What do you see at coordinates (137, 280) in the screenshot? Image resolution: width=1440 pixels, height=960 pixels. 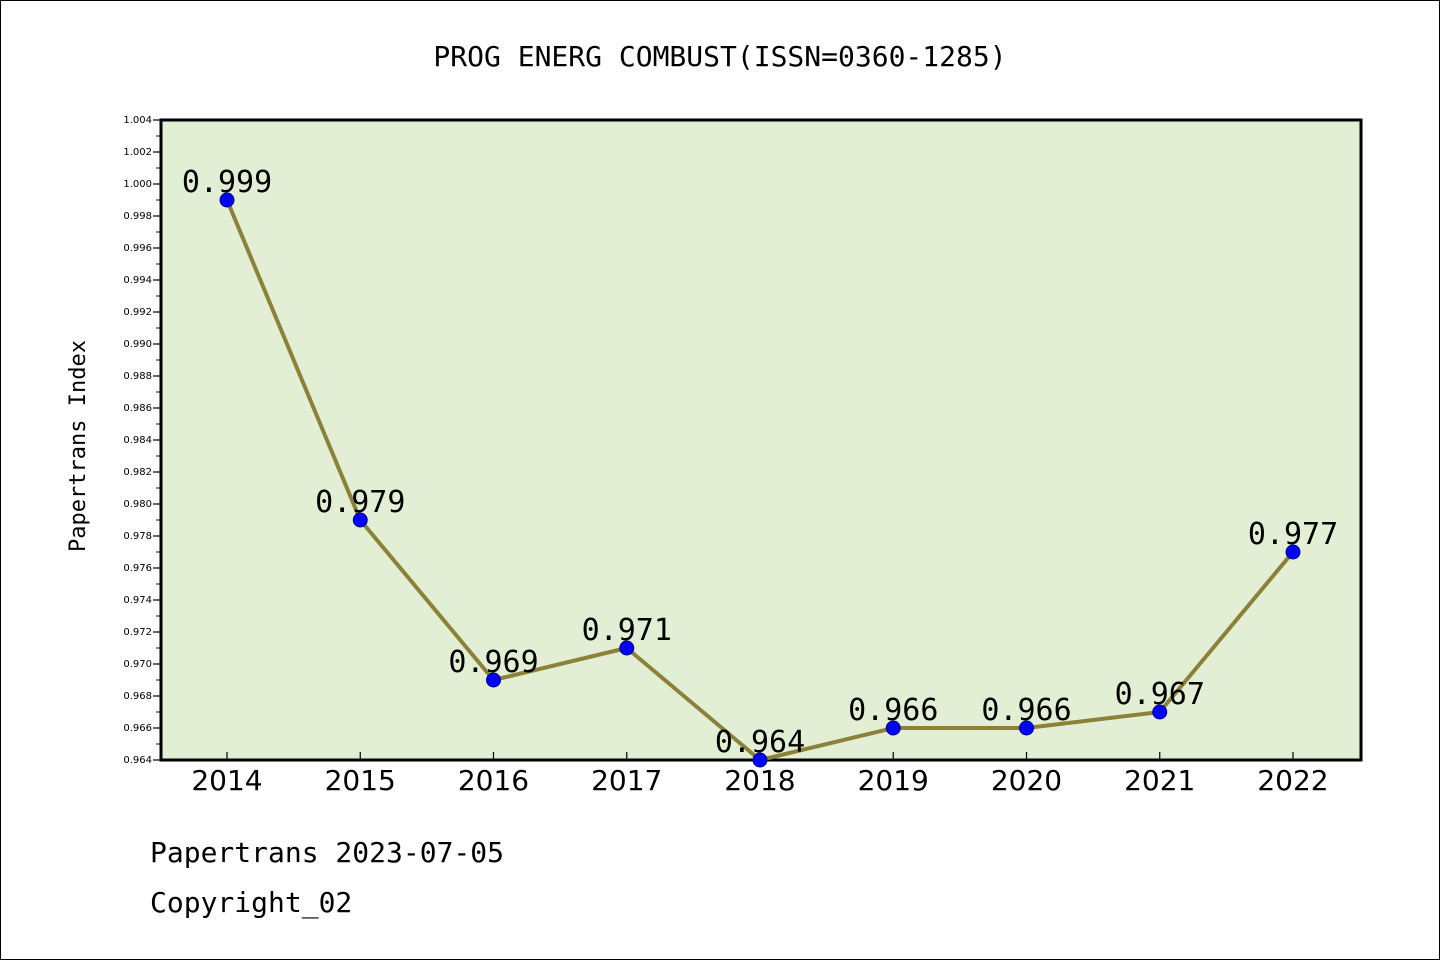 I see `y-tick-label: 0.994` at bounding box center [137, 280].